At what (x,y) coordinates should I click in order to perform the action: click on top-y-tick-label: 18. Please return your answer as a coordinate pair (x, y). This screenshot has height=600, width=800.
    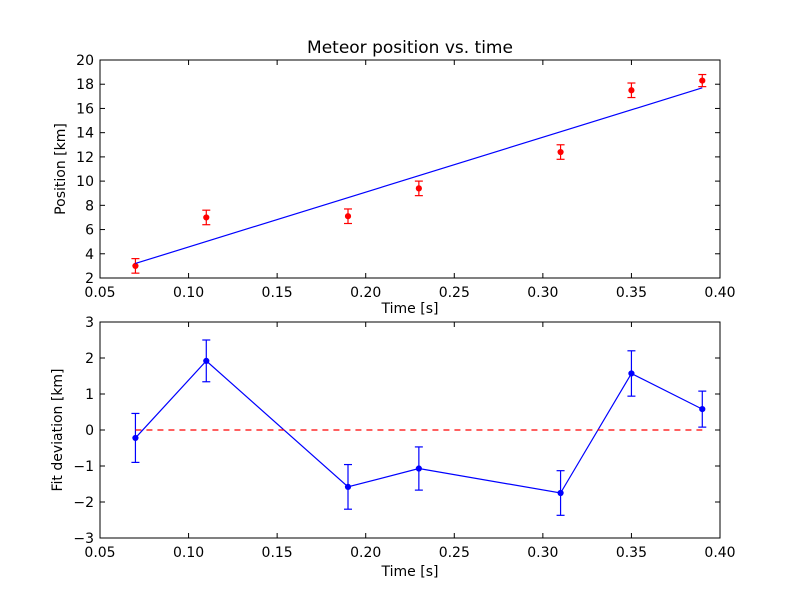
    Looking at the image, I should click on (85, 85).